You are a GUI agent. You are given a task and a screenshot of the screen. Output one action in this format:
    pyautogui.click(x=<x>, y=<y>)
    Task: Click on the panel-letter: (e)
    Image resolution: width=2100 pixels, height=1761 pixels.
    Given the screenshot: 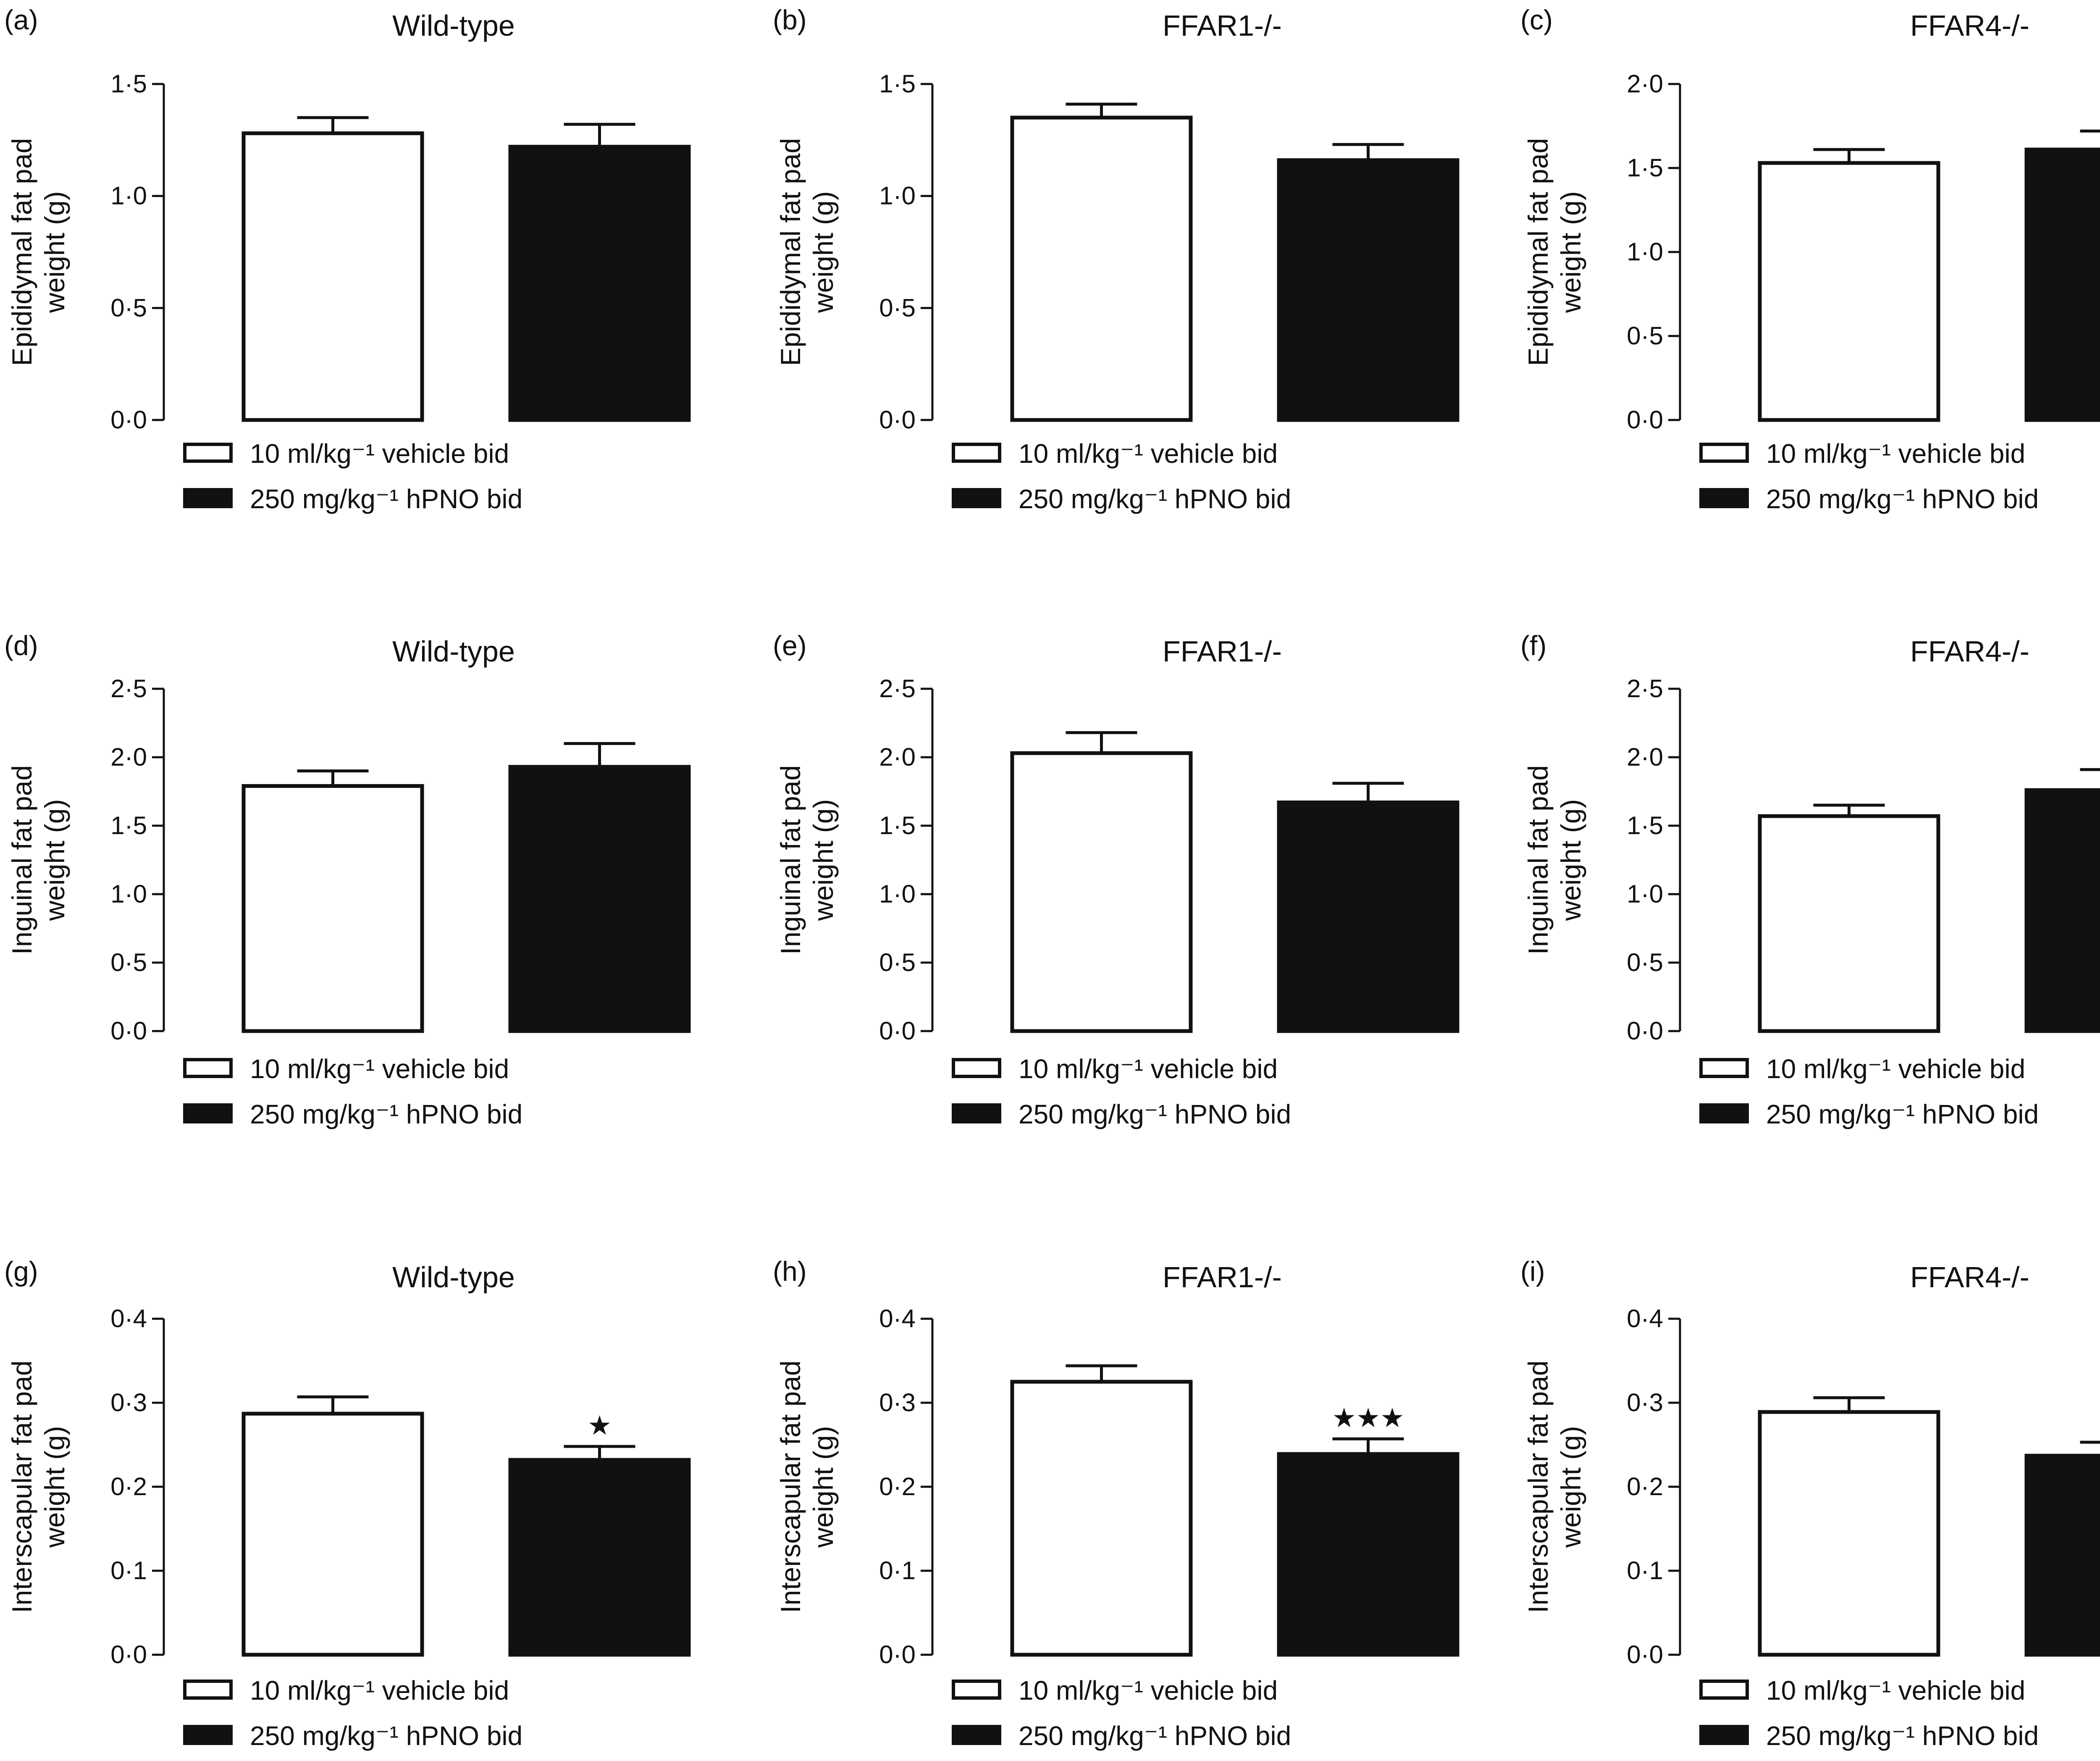 What is the action you would take?
    pyautogui.click(x=790, y=645)
    